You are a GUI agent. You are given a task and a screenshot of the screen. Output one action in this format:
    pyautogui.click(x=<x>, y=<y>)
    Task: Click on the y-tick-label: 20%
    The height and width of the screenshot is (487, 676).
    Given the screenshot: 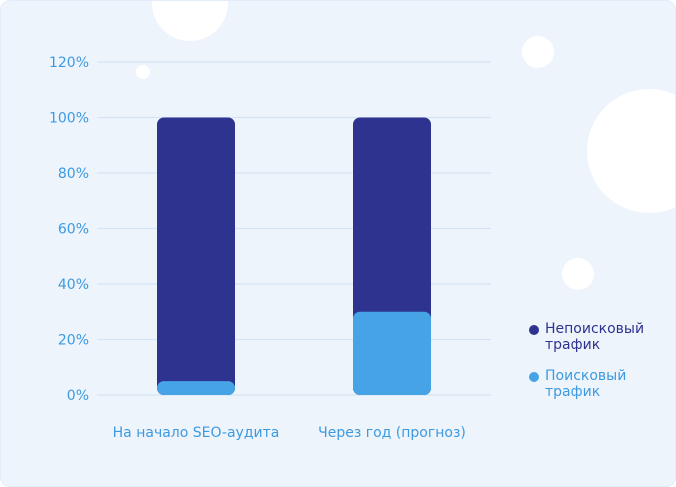 What is the action you would take?
    pyautogui.click(x=73, y=341)
    